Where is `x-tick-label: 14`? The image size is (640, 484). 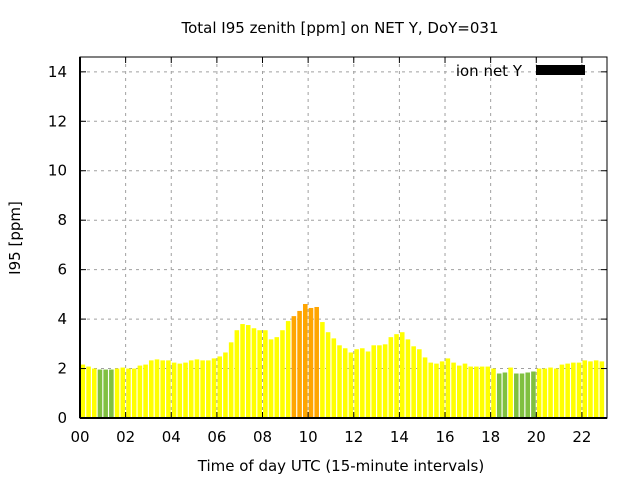
x-tick-label: 14 is located at coordinates (399, 437).